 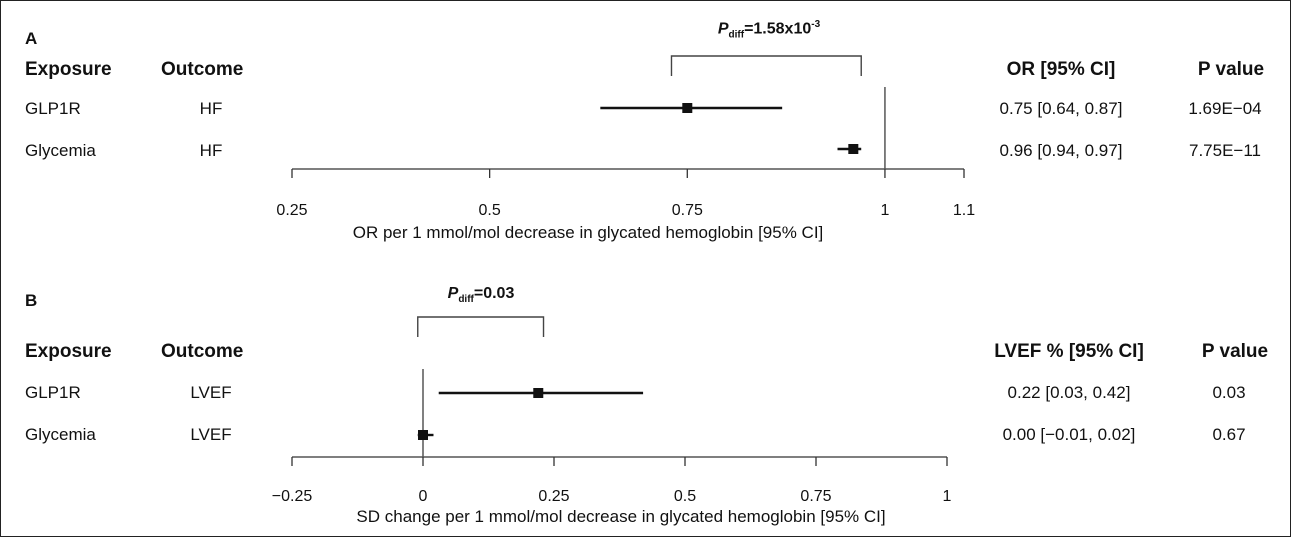 What do you see at coordinates (1229, 392) in the screenshot?
I see `panel-b-row1-pvalue: 0.03` at bounding box center [1229, 392].